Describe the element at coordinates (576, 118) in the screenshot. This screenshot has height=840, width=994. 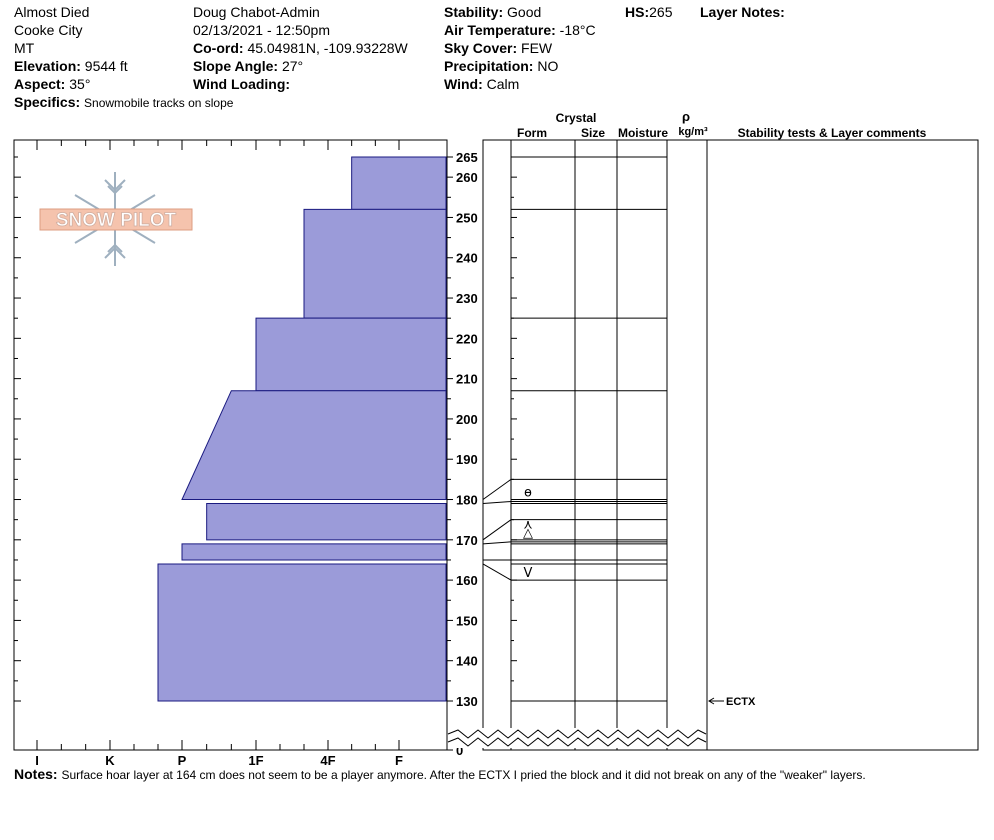
I see `crystal-header: Crystal` at that location.